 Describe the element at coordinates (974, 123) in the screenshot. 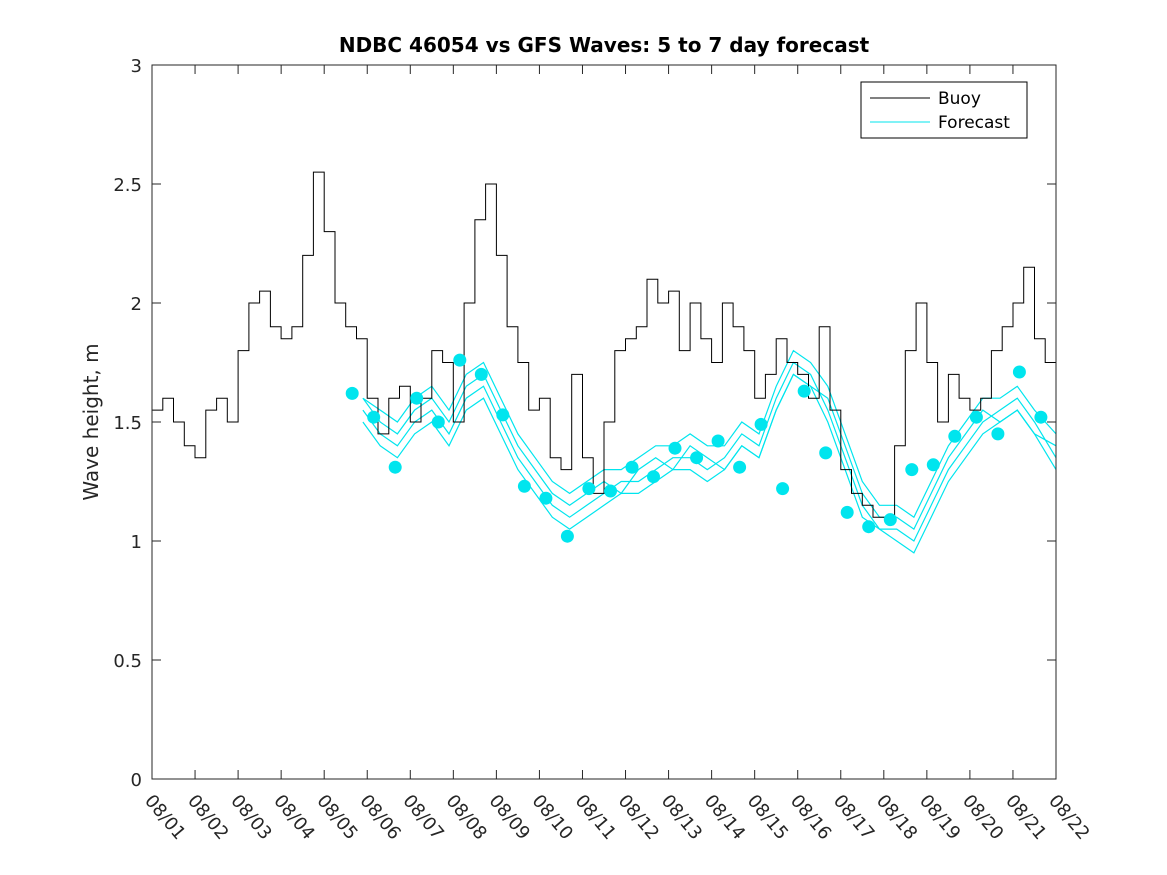

I see `legend-forecast-label: Forecast` at that location.